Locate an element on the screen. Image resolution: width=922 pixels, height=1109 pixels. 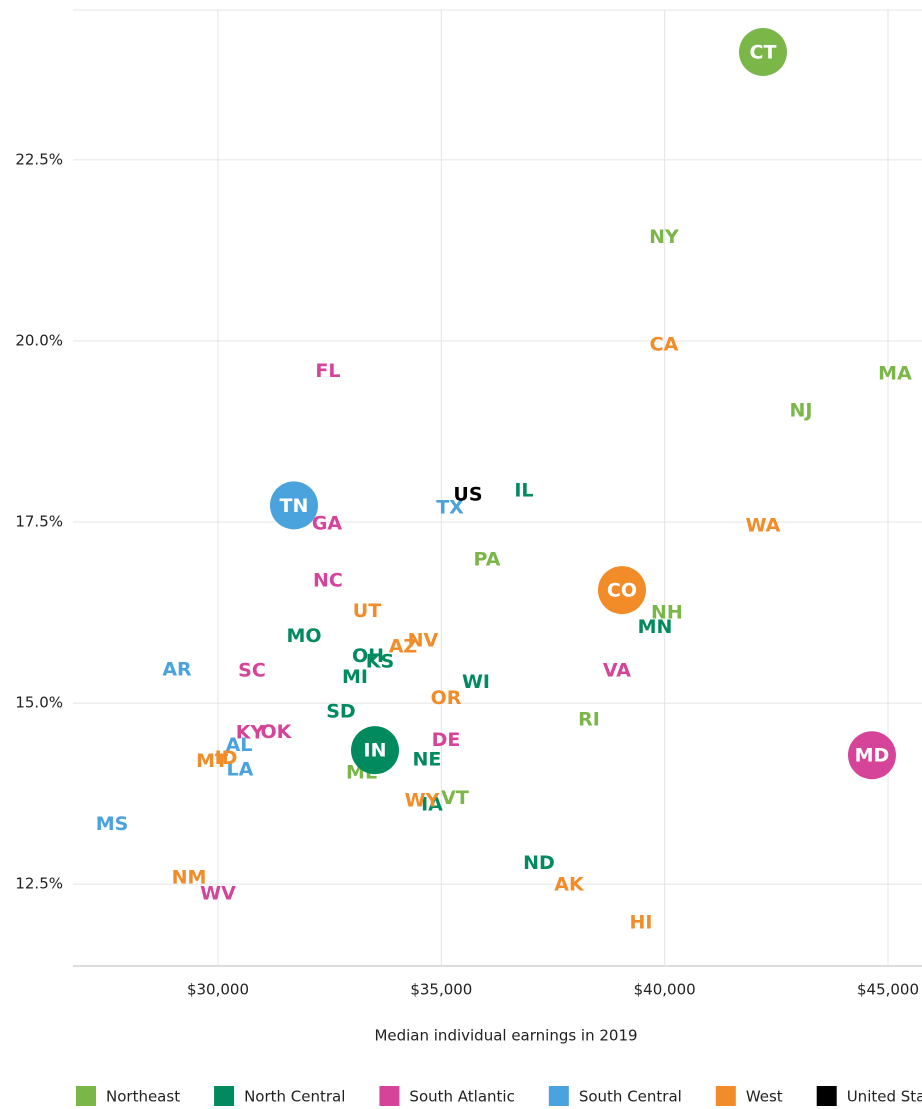
x-tick-label: $30,000 is located at coordinates (218, 990).